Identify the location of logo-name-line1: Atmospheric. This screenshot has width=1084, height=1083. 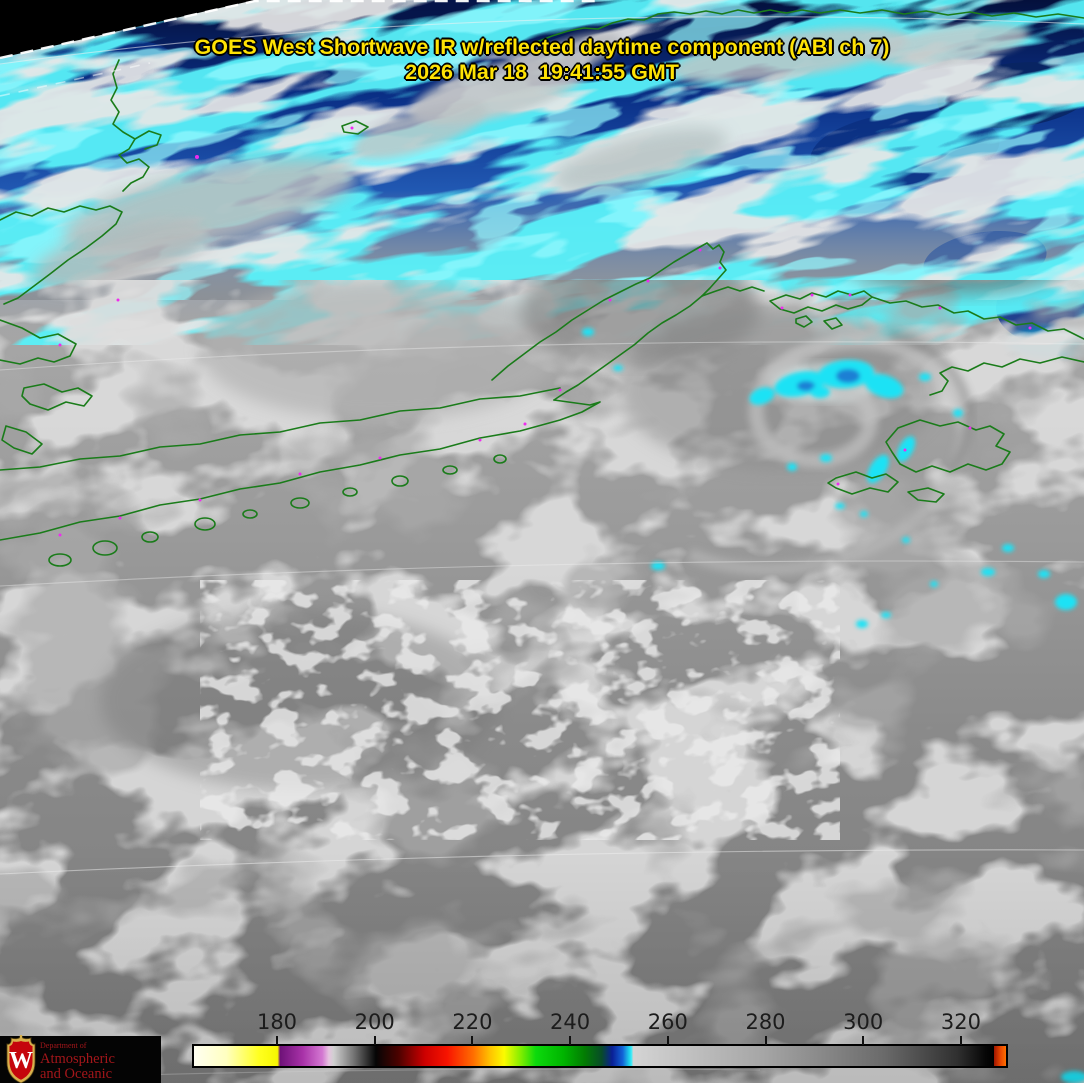
(77, 1059).